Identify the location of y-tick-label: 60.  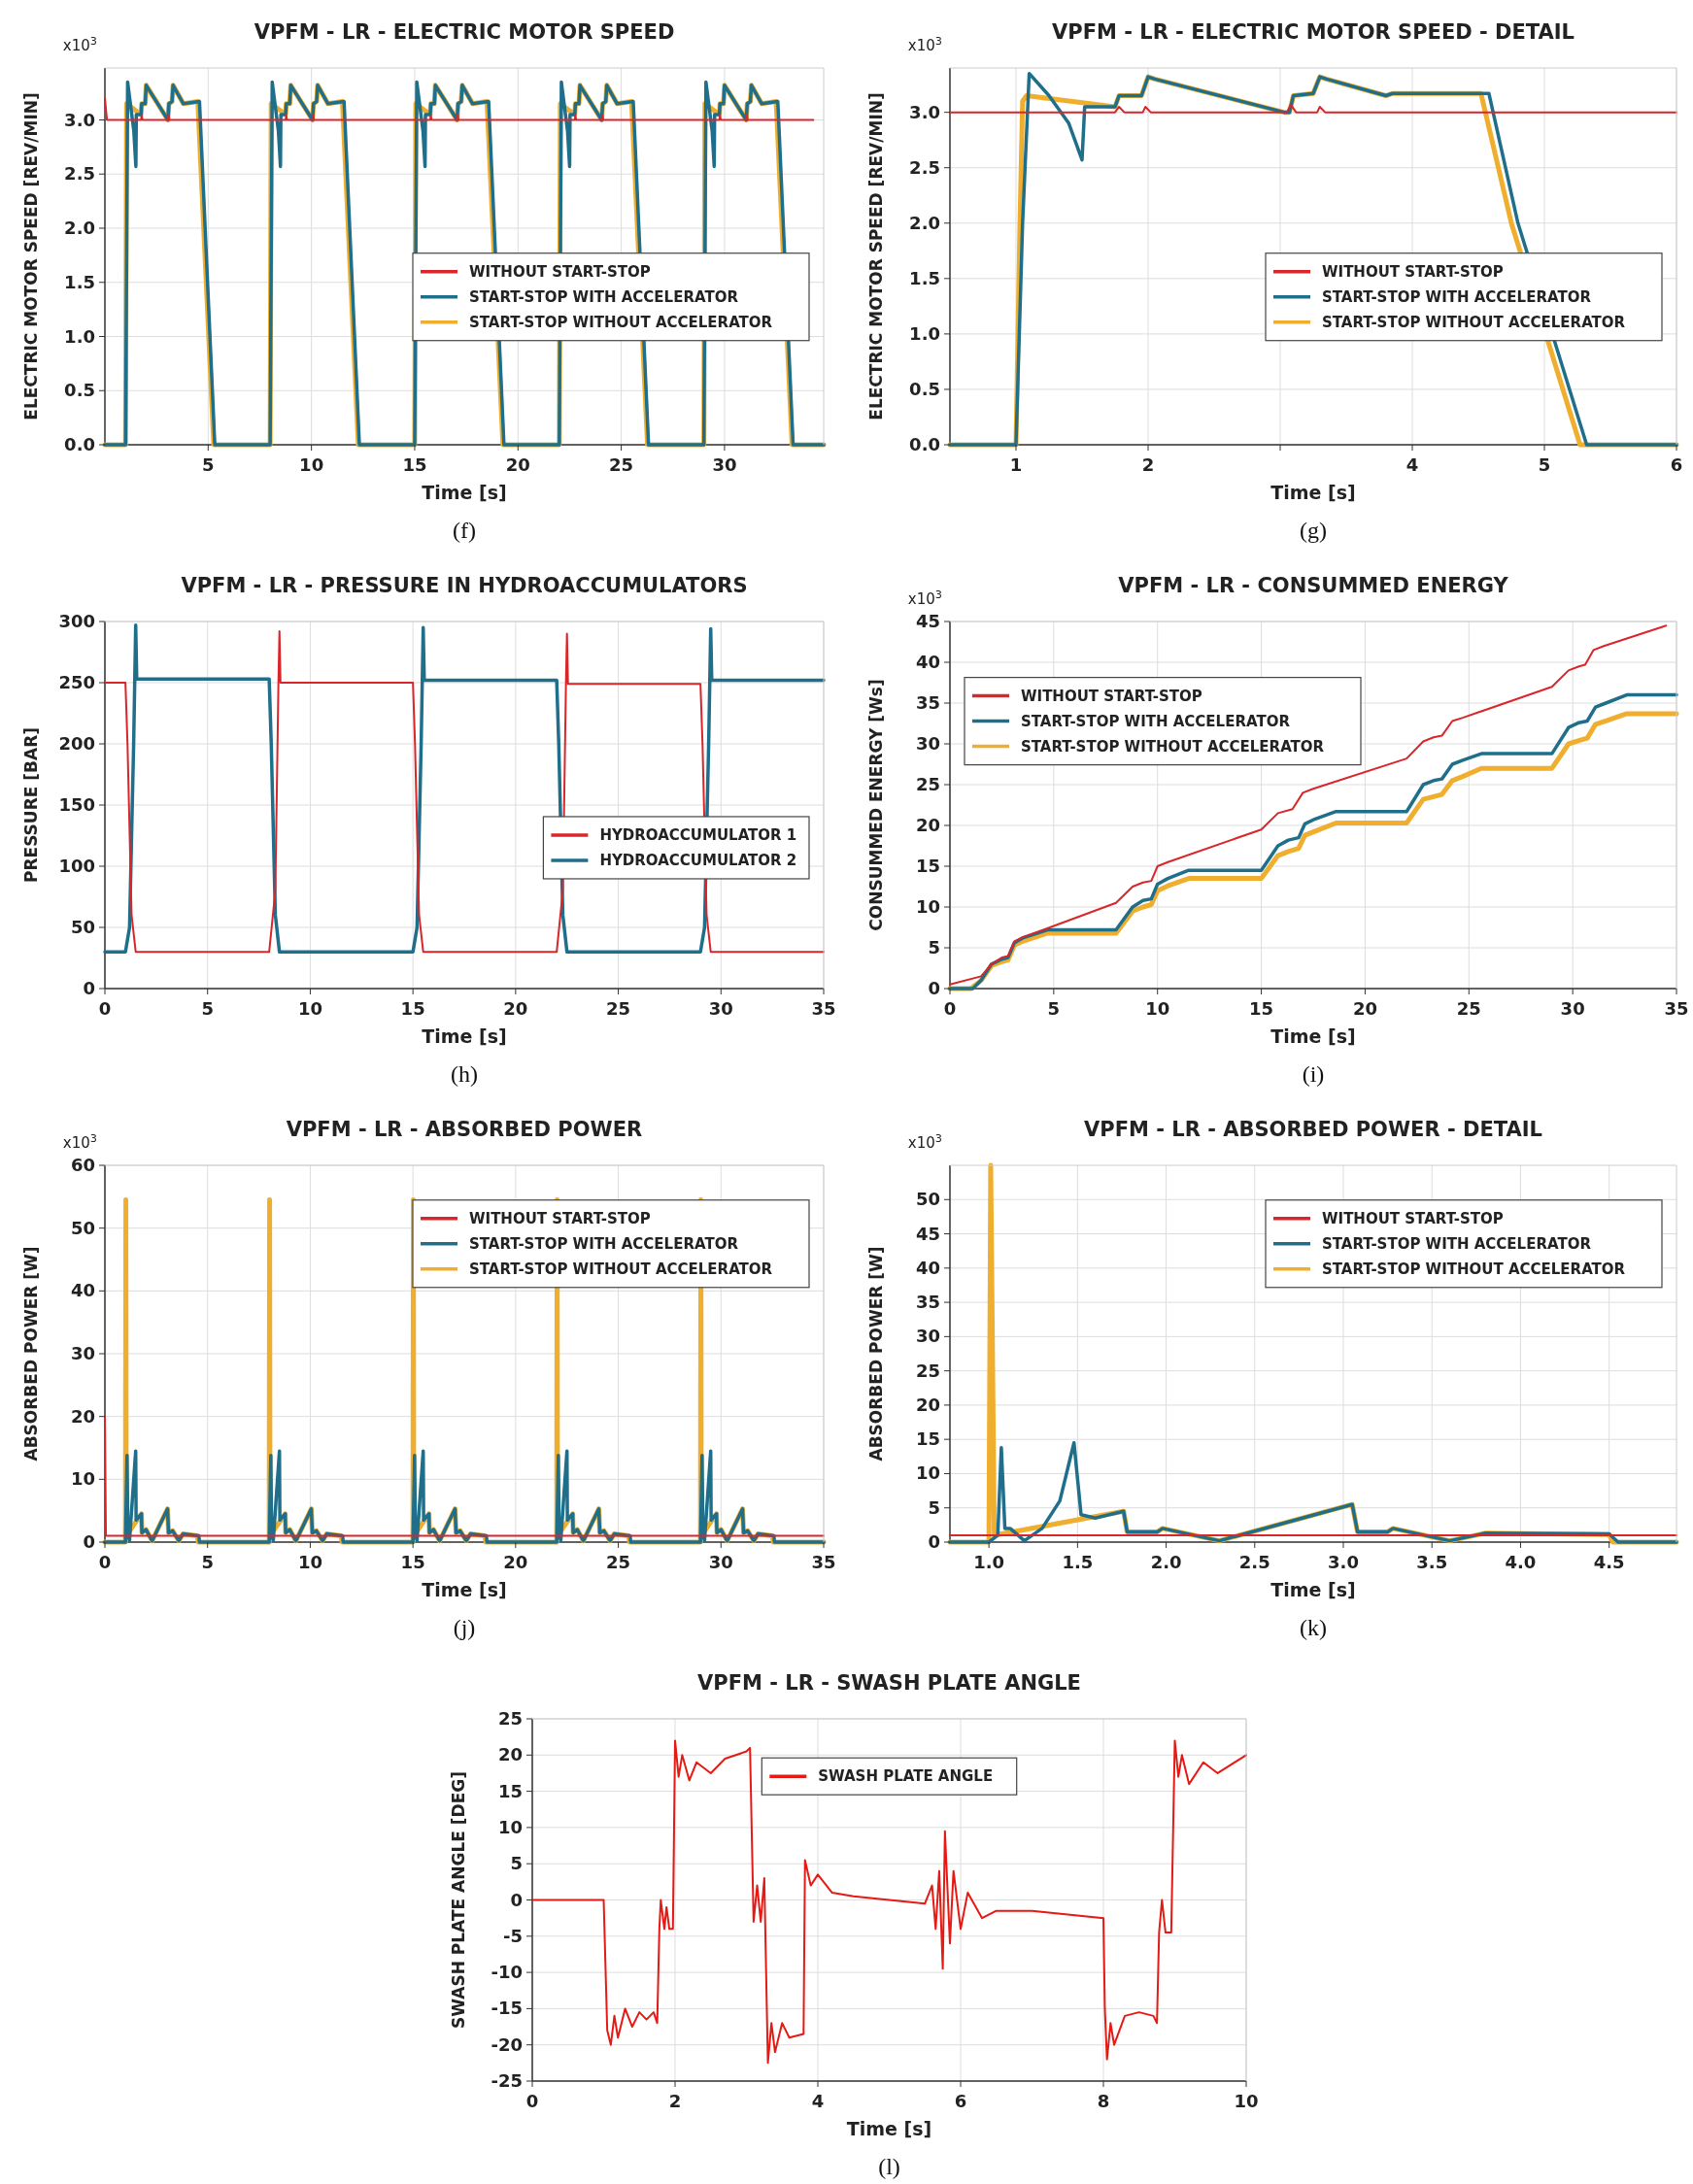
(82, 1165).